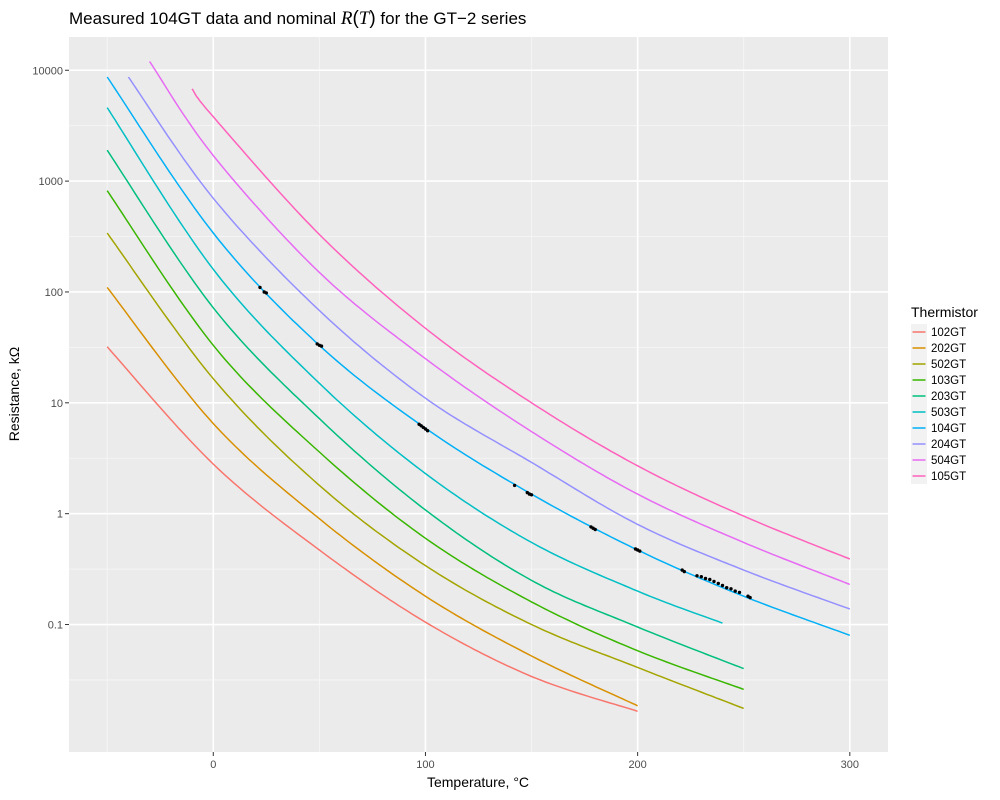 Image resolution: width=1000 pixels, height=800 pixels. I want to click on legend-label-503GT: 503GT, so click(948, 413).